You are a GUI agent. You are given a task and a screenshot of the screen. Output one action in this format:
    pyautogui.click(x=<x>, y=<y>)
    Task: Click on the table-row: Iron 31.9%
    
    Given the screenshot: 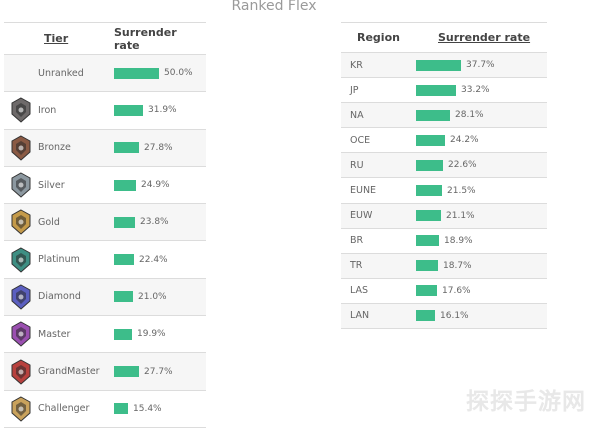 What is the action you would take?
    pyautogui.click(x=105, y=111)
    